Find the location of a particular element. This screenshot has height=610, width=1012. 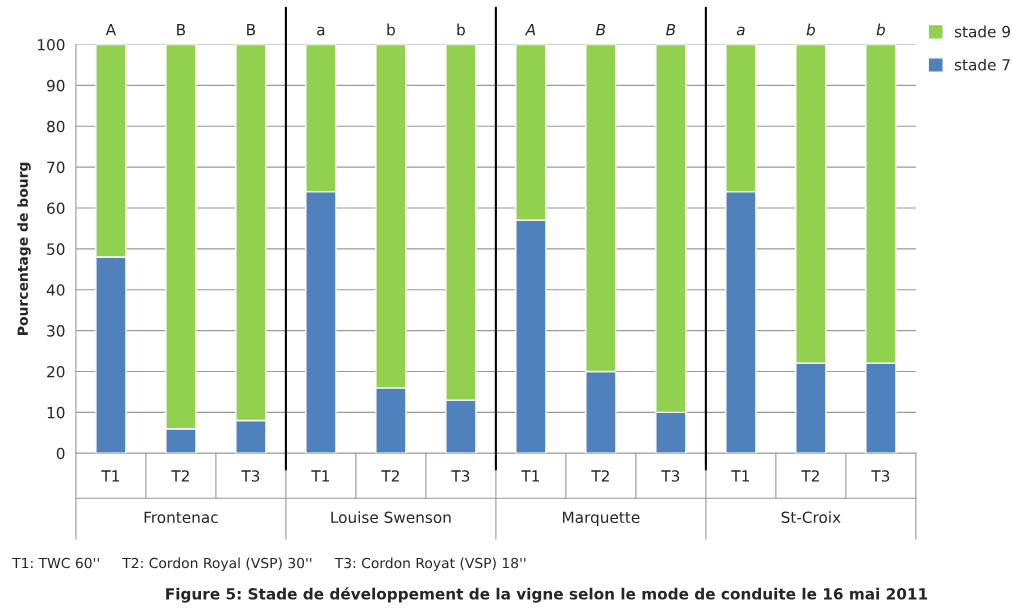

y-tick-label: 70 is located at coordinates (56, 167).